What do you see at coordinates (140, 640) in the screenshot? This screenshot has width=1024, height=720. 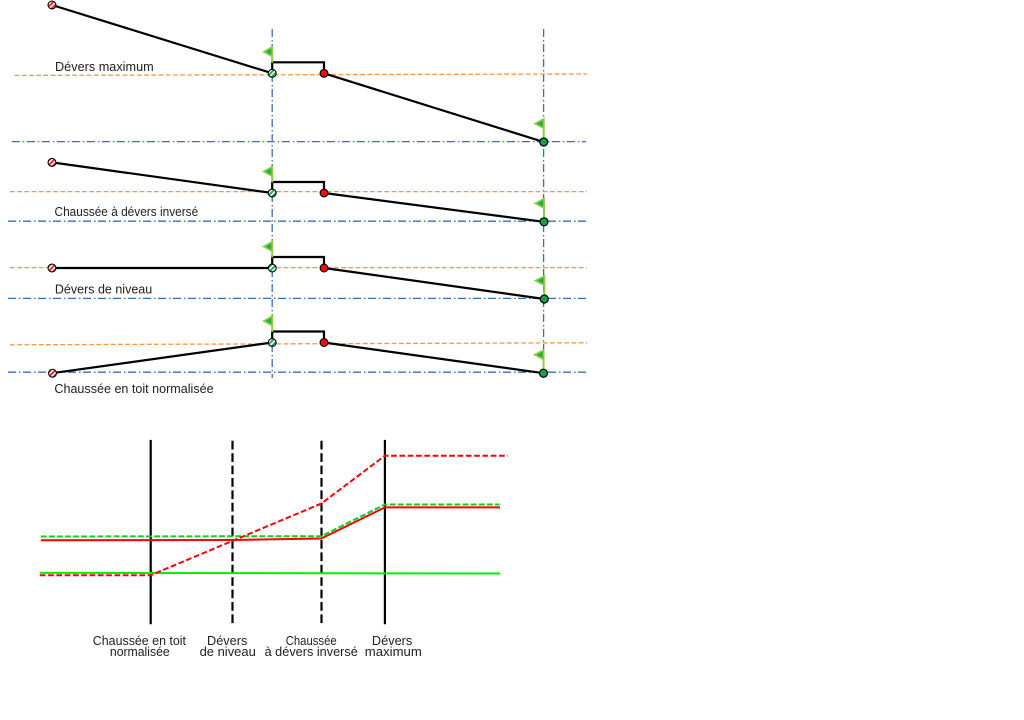 I see `svg-text: Chaussée en toit` at bounding box center [140, 640].